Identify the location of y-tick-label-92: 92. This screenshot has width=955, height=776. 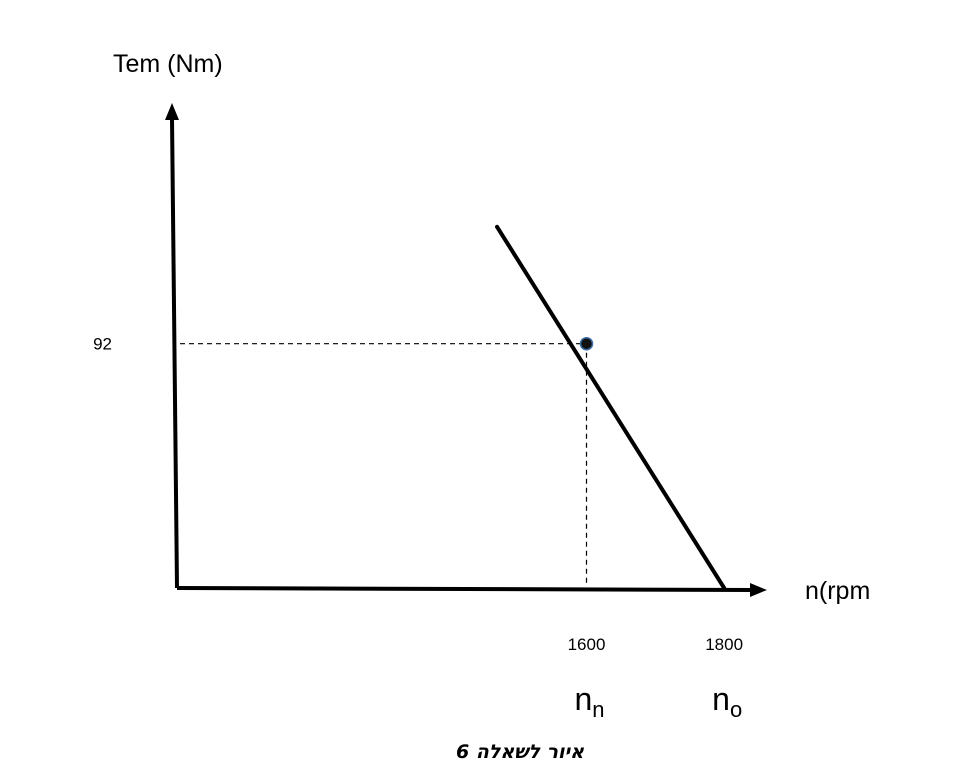
(102, 344).